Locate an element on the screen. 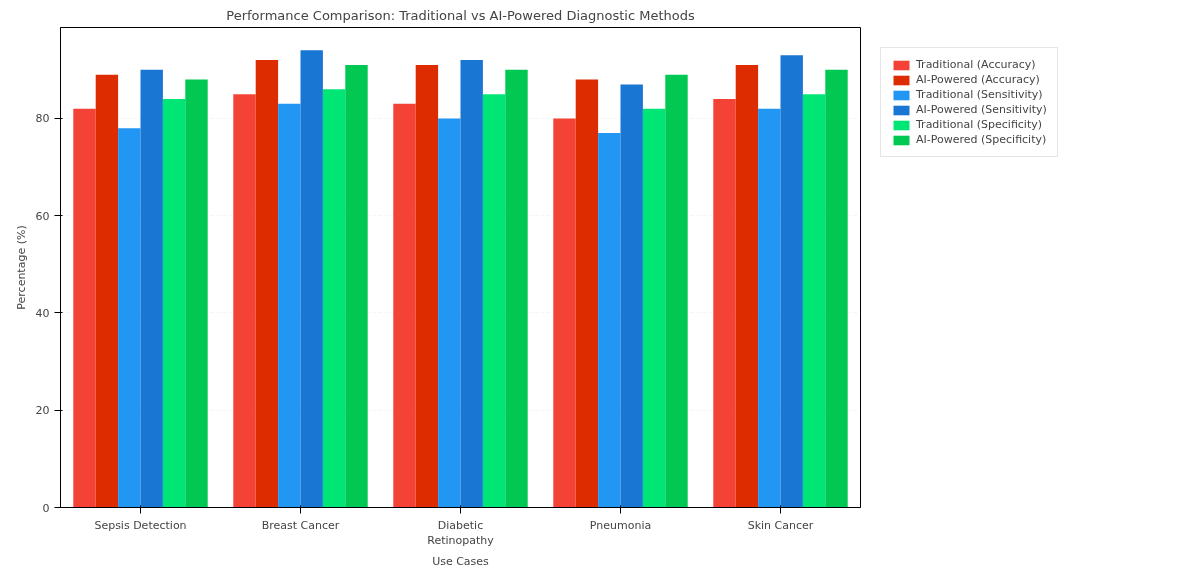  legend-label: AI-Powered (Accuracy) is located at coordinates (978, 79).